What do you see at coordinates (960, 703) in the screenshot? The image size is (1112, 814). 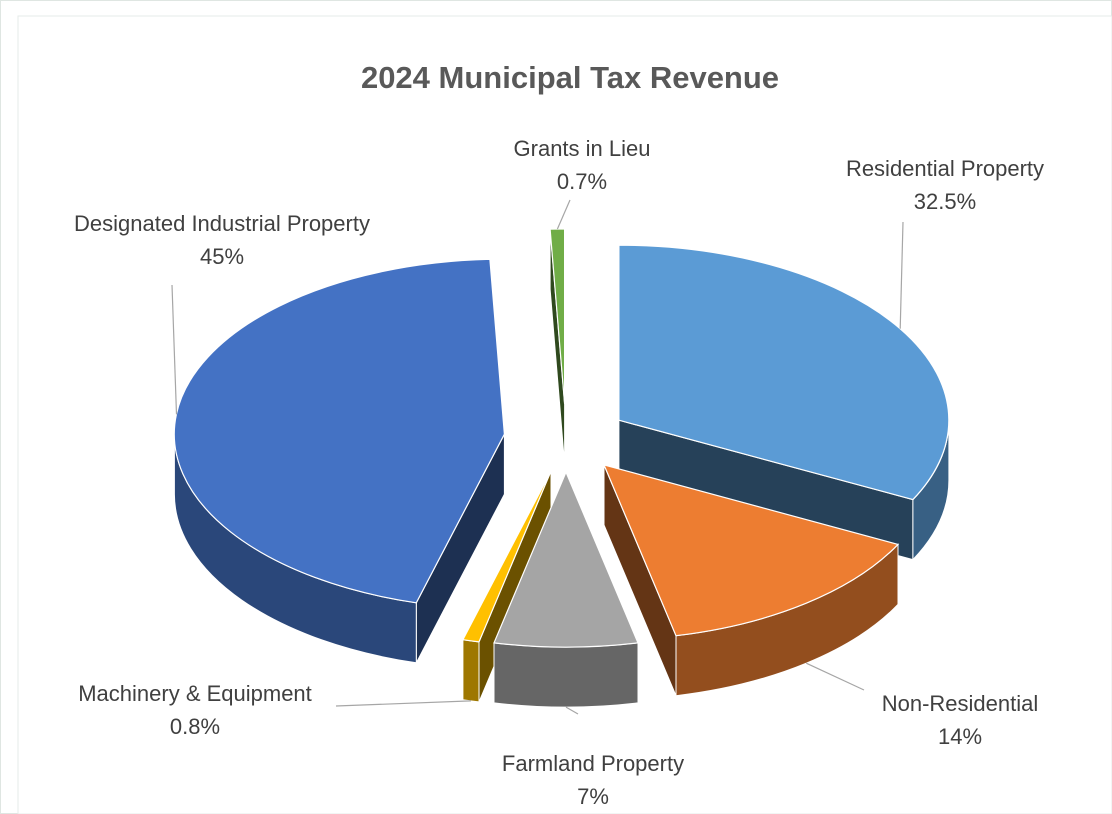 I see `data-label-name: Non-Residential` at bounding box center [960, 703].